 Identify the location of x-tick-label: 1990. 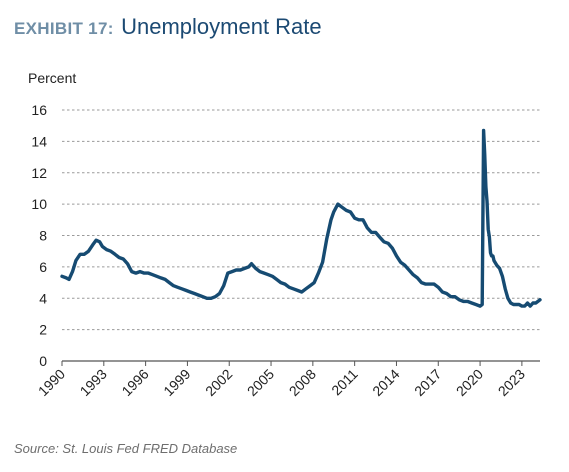
(51, 382).